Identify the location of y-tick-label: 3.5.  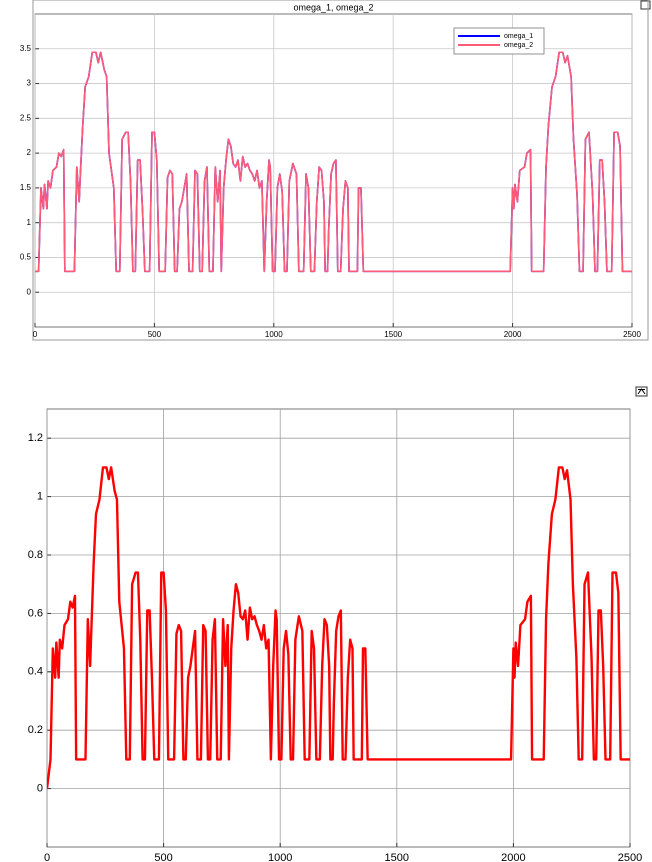
(26, 48).